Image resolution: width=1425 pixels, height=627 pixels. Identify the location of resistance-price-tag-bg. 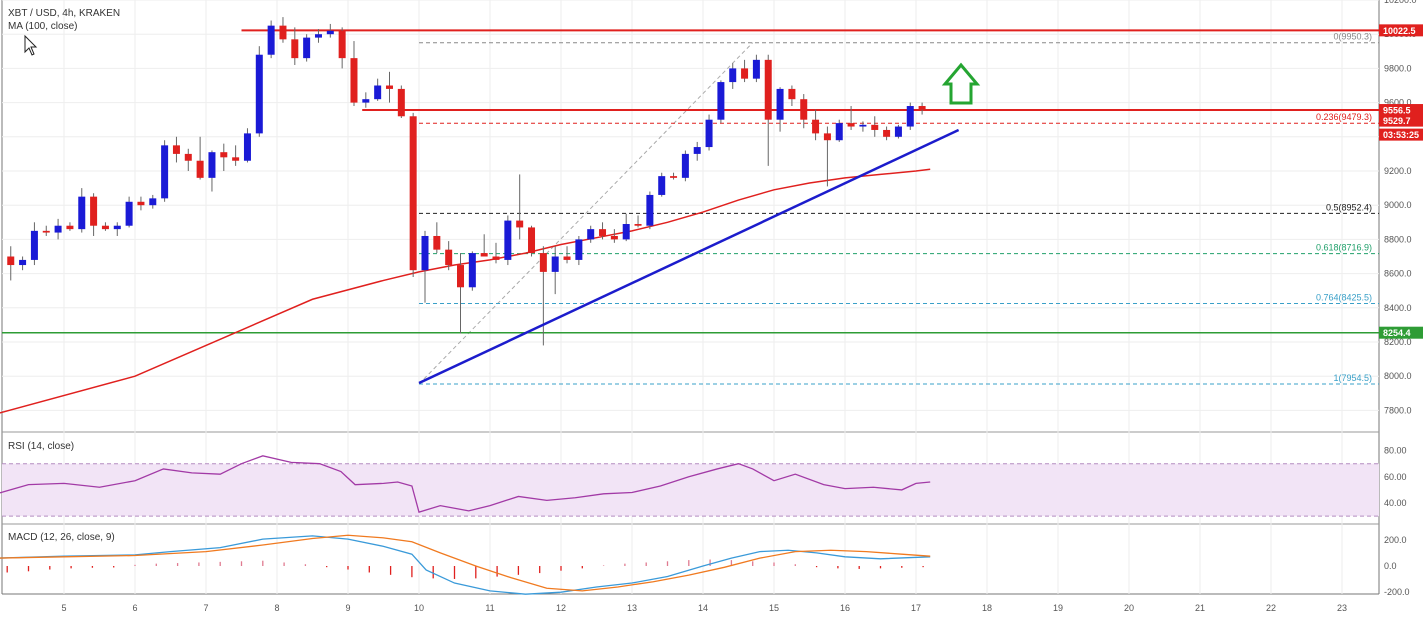
(1401, 30).